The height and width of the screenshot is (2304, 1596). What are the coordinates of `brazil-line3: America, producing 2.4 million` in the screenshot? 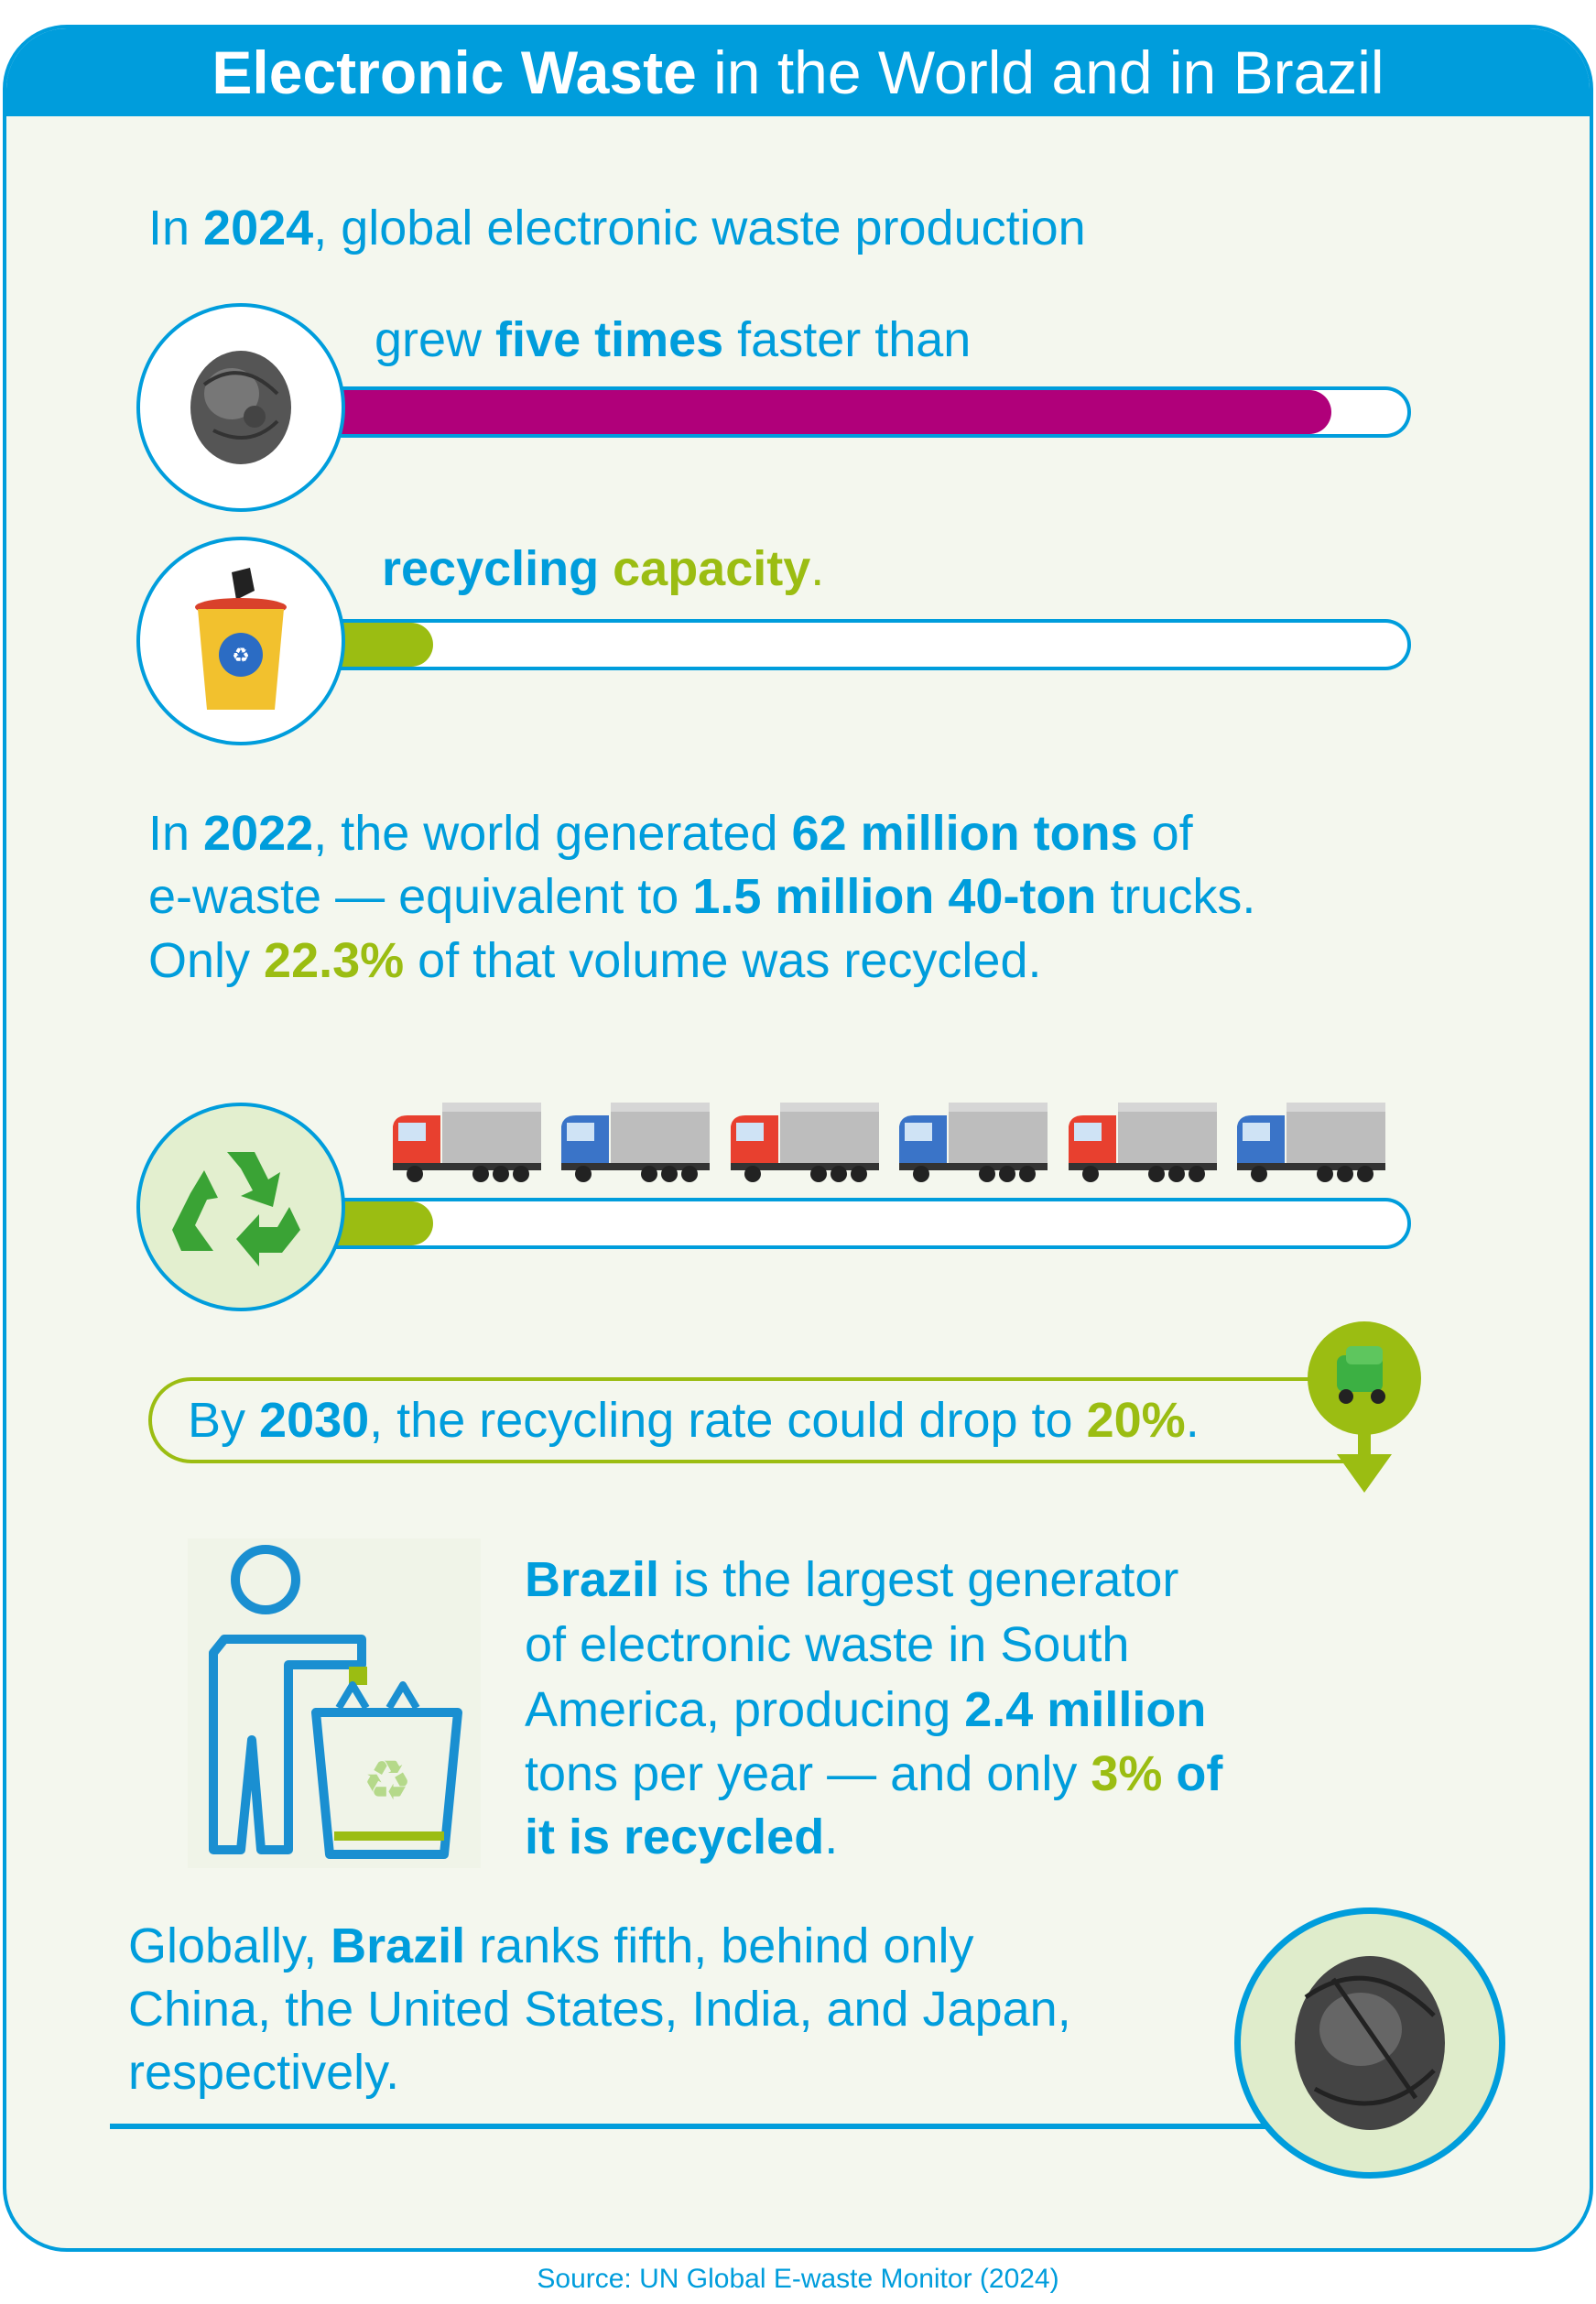 It's located at (866, 1709).